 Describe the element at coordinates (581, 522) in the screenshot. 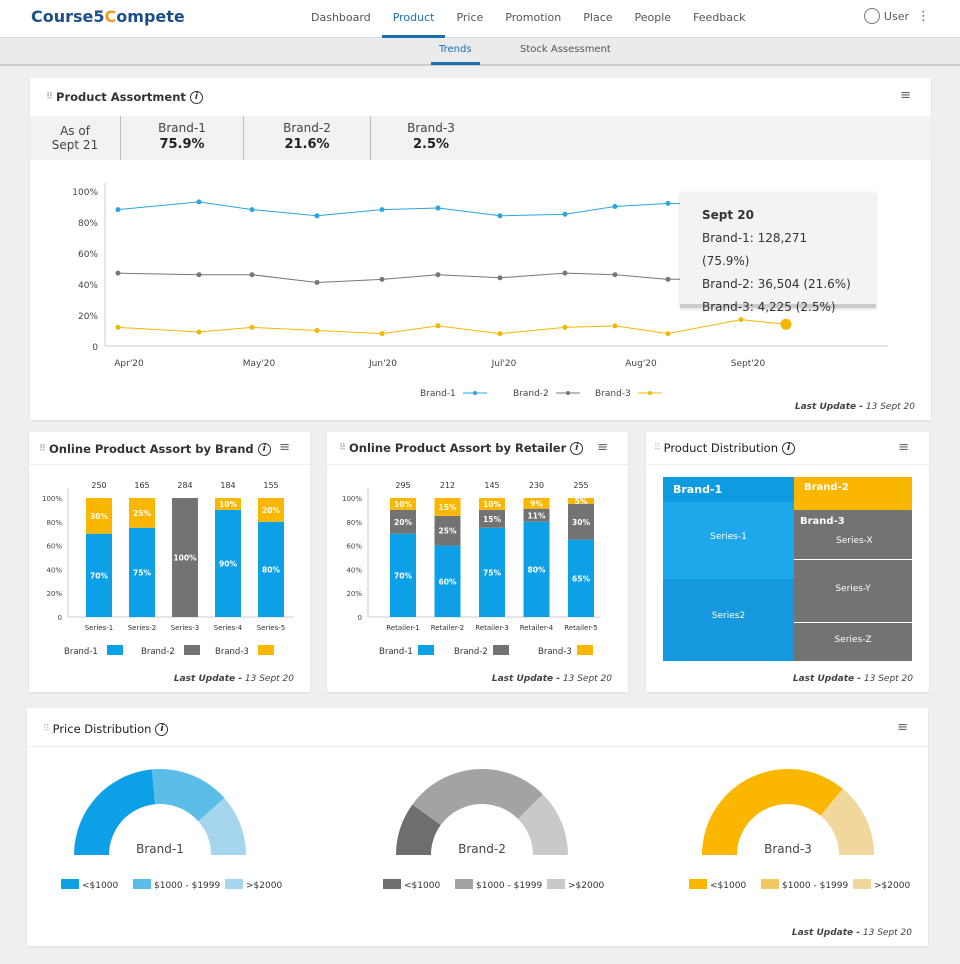

I see `bar-value-label: 30%` at that location.